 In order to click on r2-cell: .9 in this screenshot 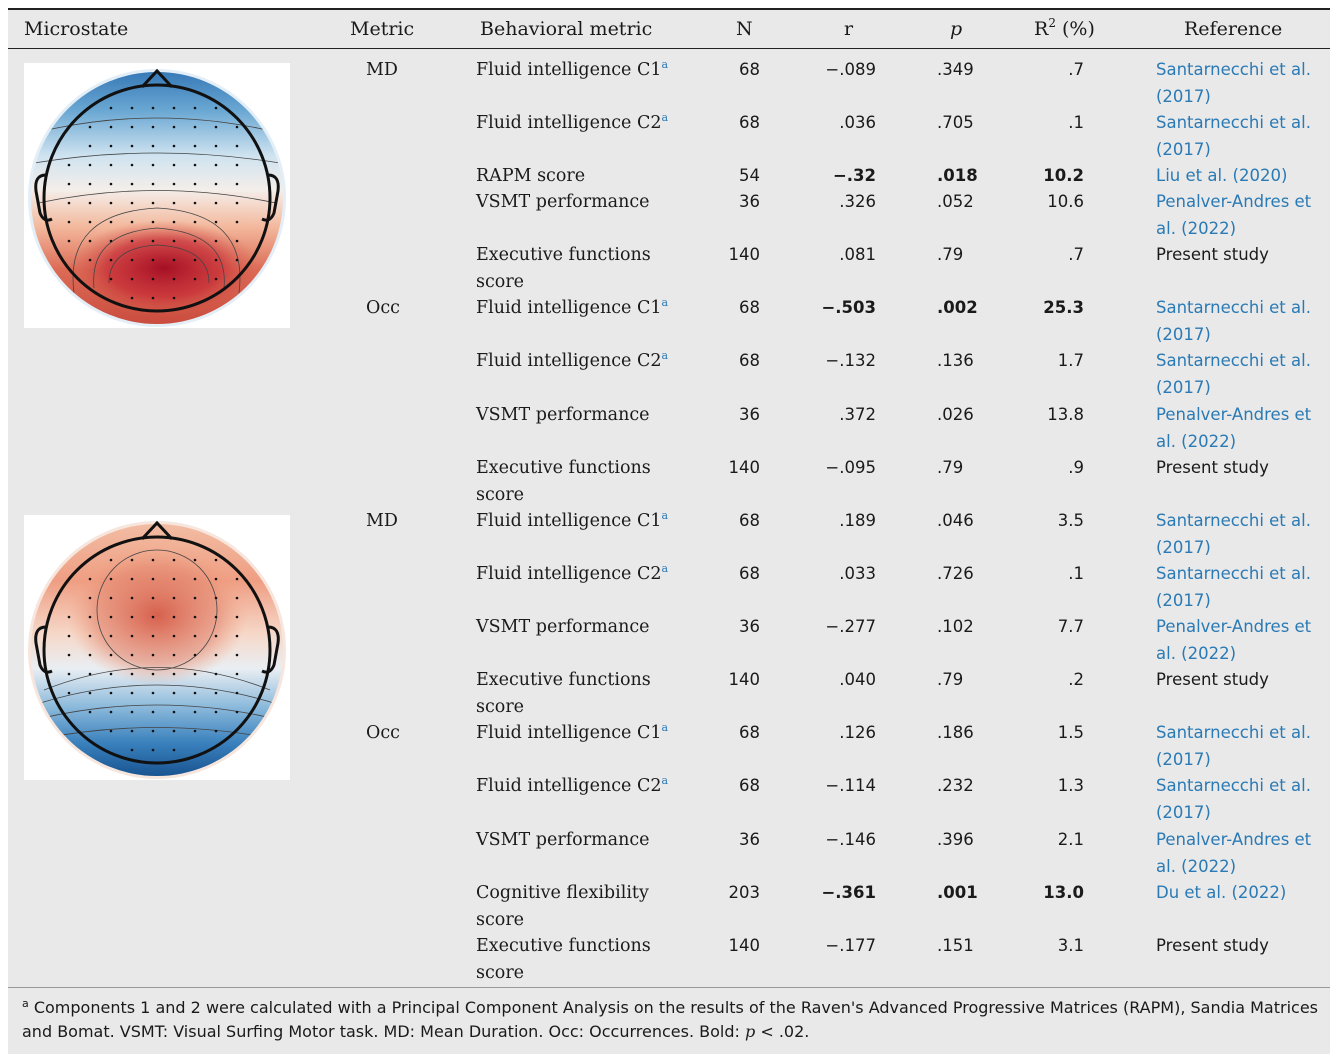, I will do `click(1076, 467)`.